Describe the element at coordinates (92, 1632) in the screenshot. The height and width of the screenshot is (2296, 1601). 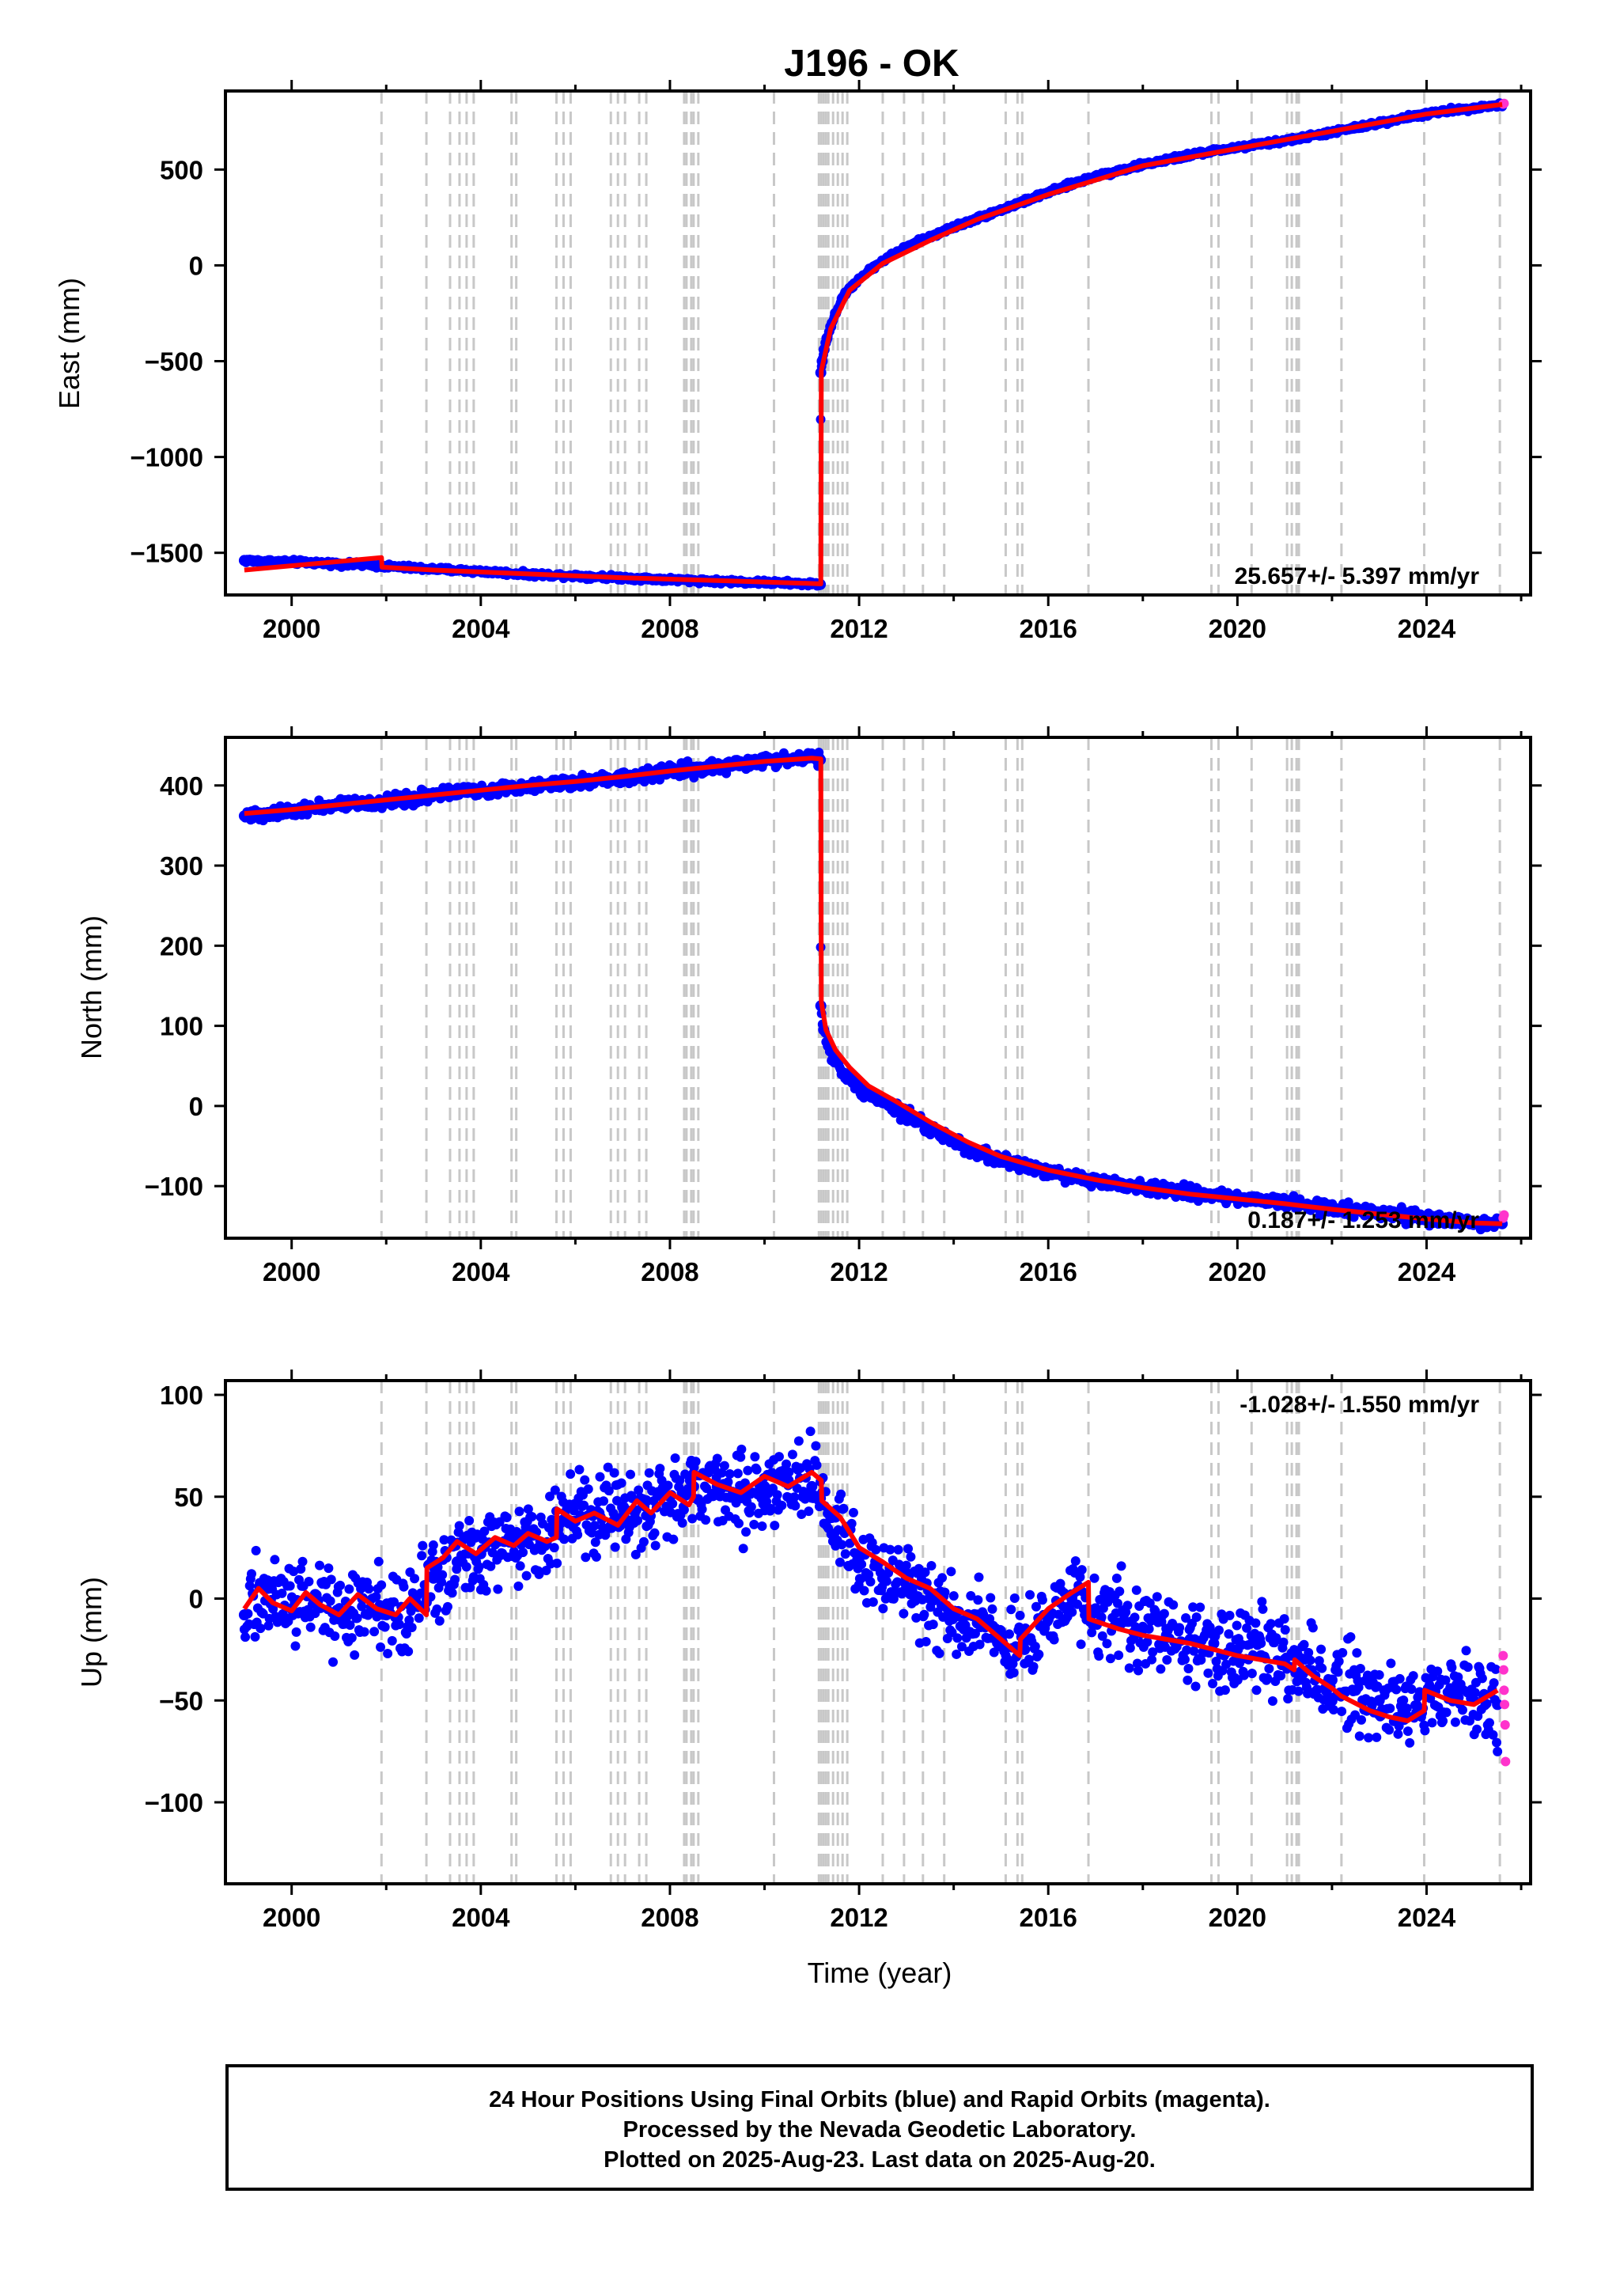
I see `up-y-axis-label: Up (mm)` at that location.